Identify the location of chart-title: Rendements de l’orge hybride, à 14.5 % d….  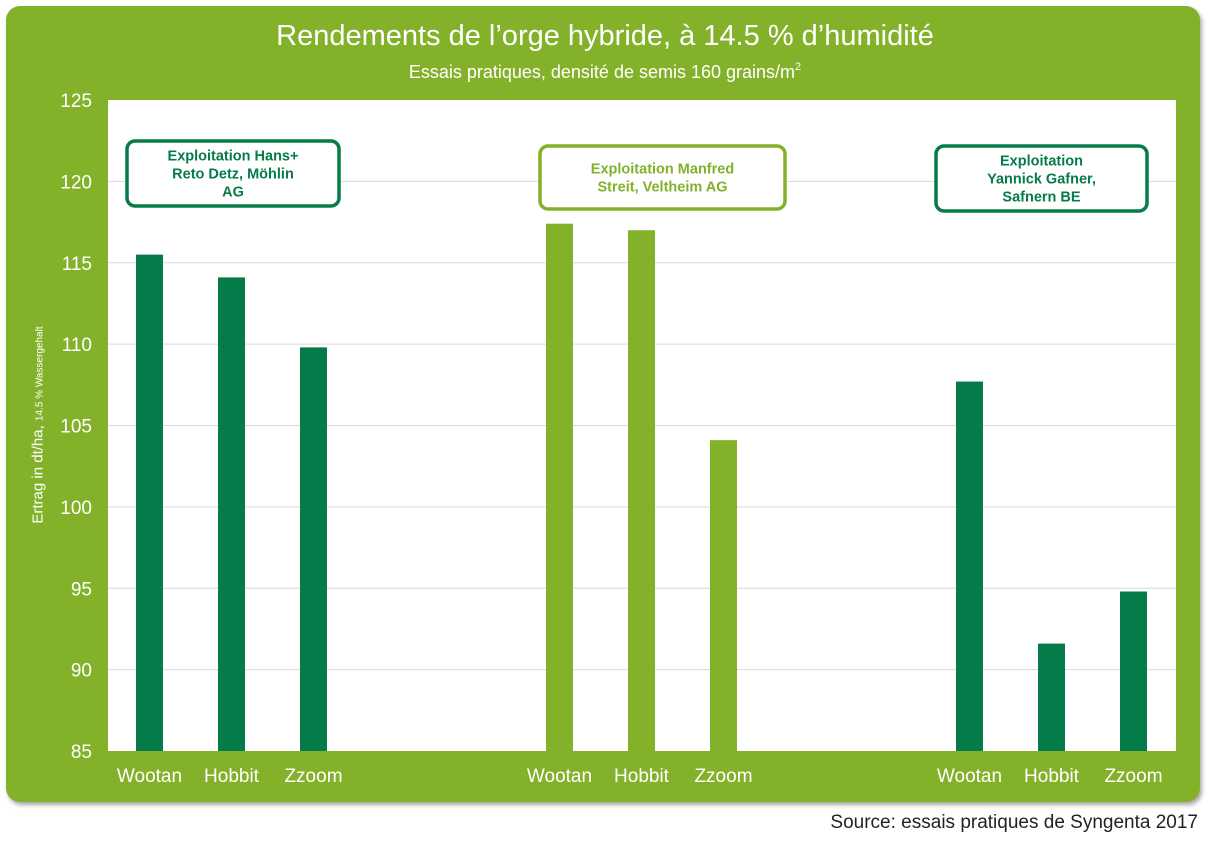
(605, 36).